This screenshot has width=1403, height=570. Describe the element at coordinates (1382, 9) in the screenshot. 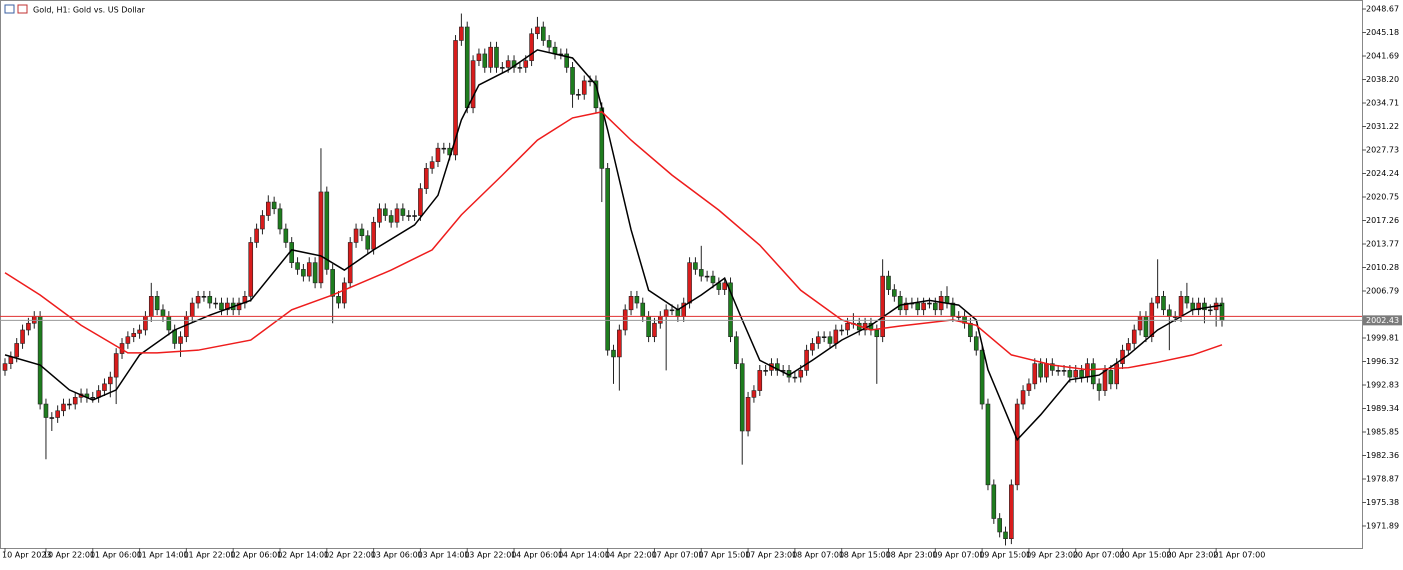

I see `y-tick-label: 2048.67` at that location.